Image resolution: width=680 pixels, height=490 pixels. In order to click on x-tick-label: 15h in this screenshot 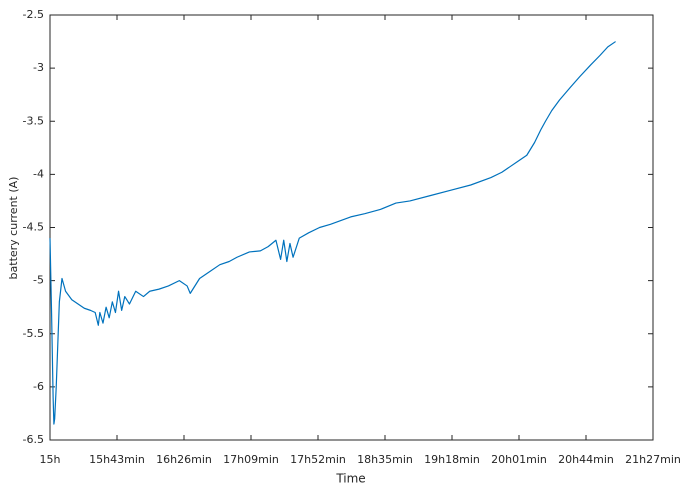, I will do `click(50, 459)`.